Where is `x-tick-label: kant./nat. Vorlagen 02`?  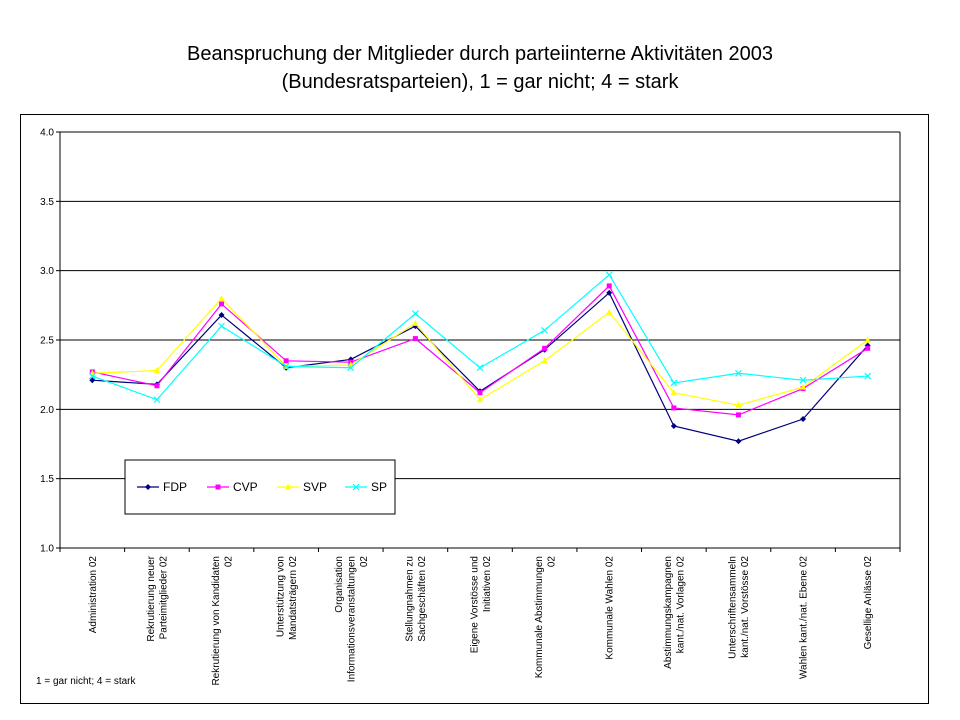
x-tick-label: kant./nat. Vorlagen 02 is located at coordinates (681, 605).